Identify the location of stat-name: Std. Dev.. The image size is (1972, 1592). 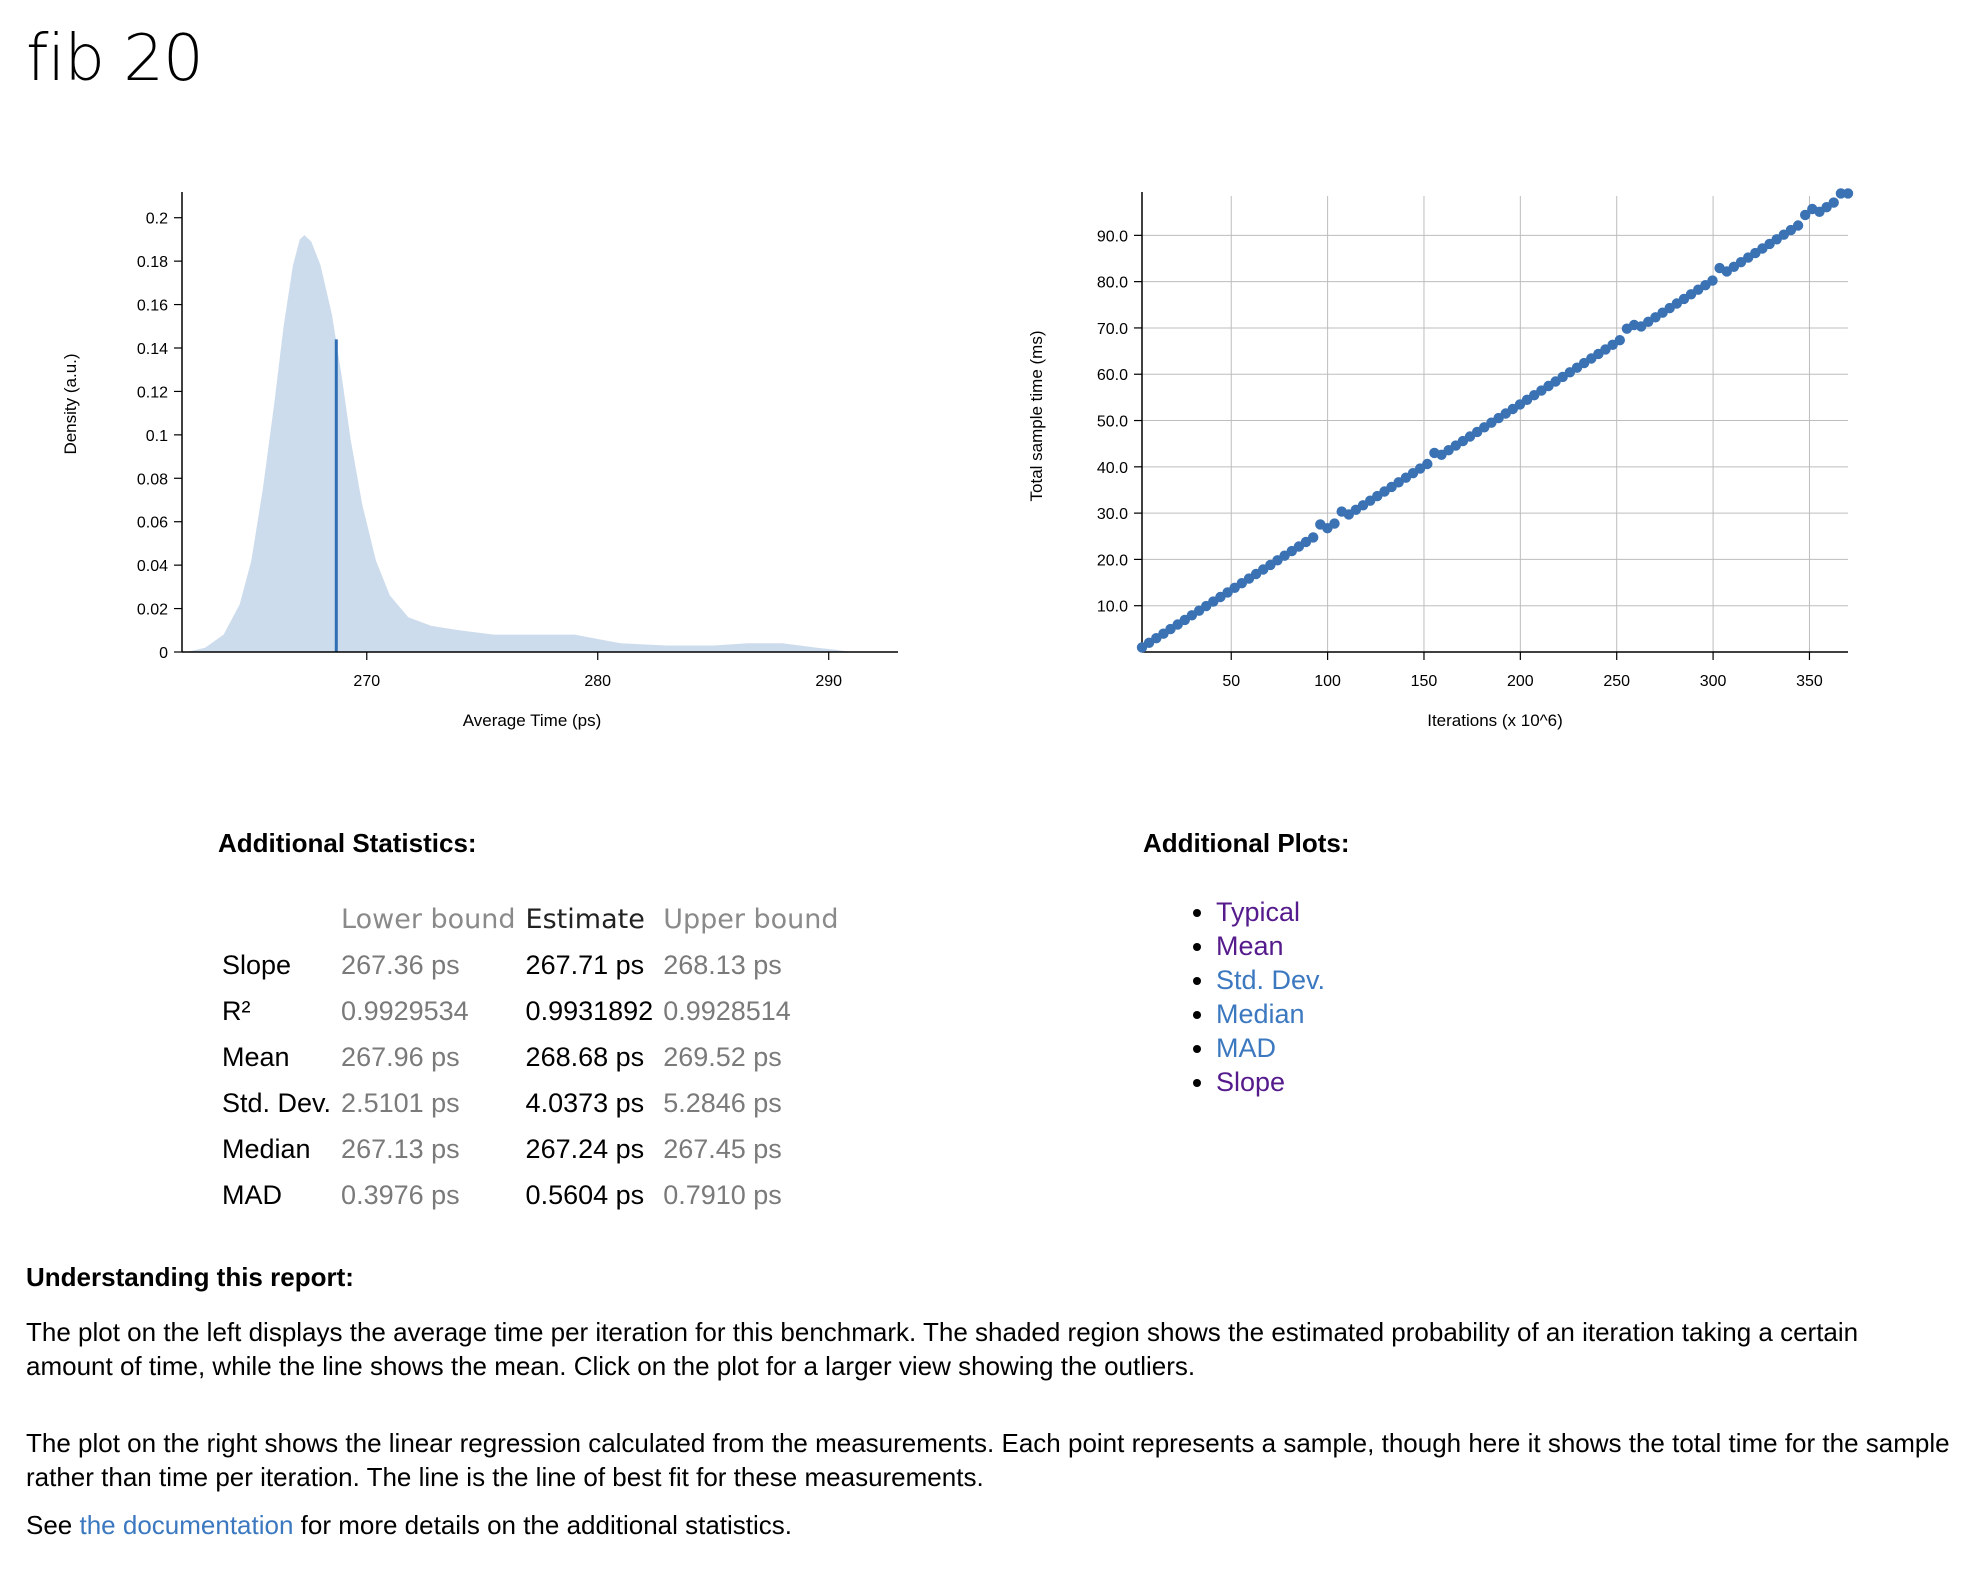
(277, 1102).